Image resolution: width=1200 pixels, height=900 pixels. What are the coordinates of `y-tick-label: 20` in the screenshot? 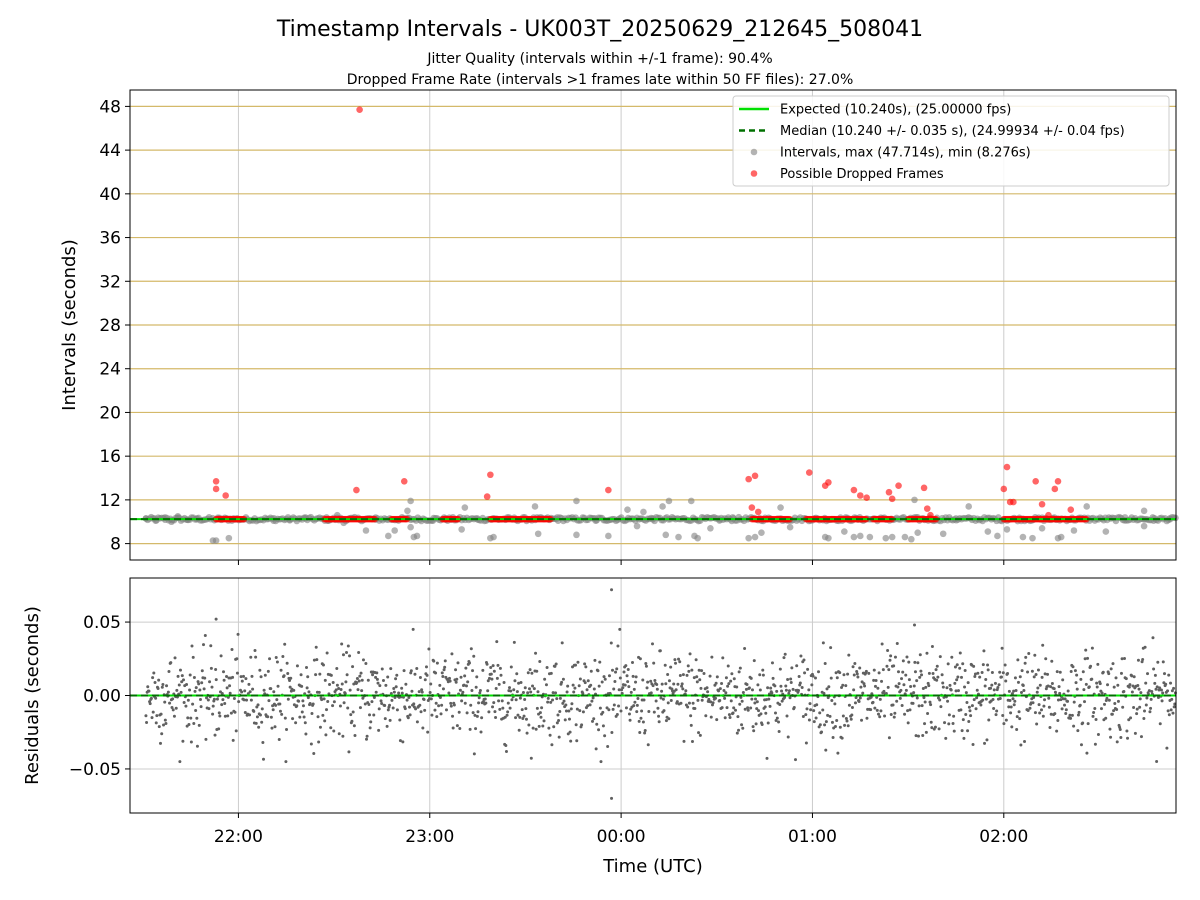 It's located at (110, 413).